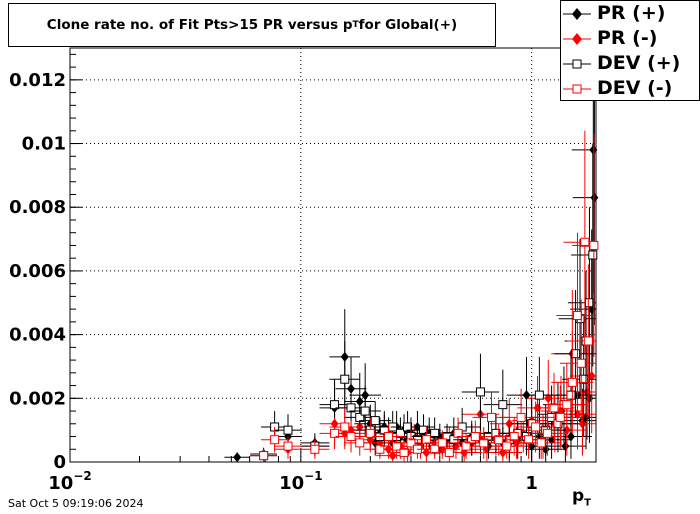 This screenshot has height=514, width=700. Describe the element at coordinates (37, 80) in the screenshot. I see `y-tick-label: 0.012` at that location.